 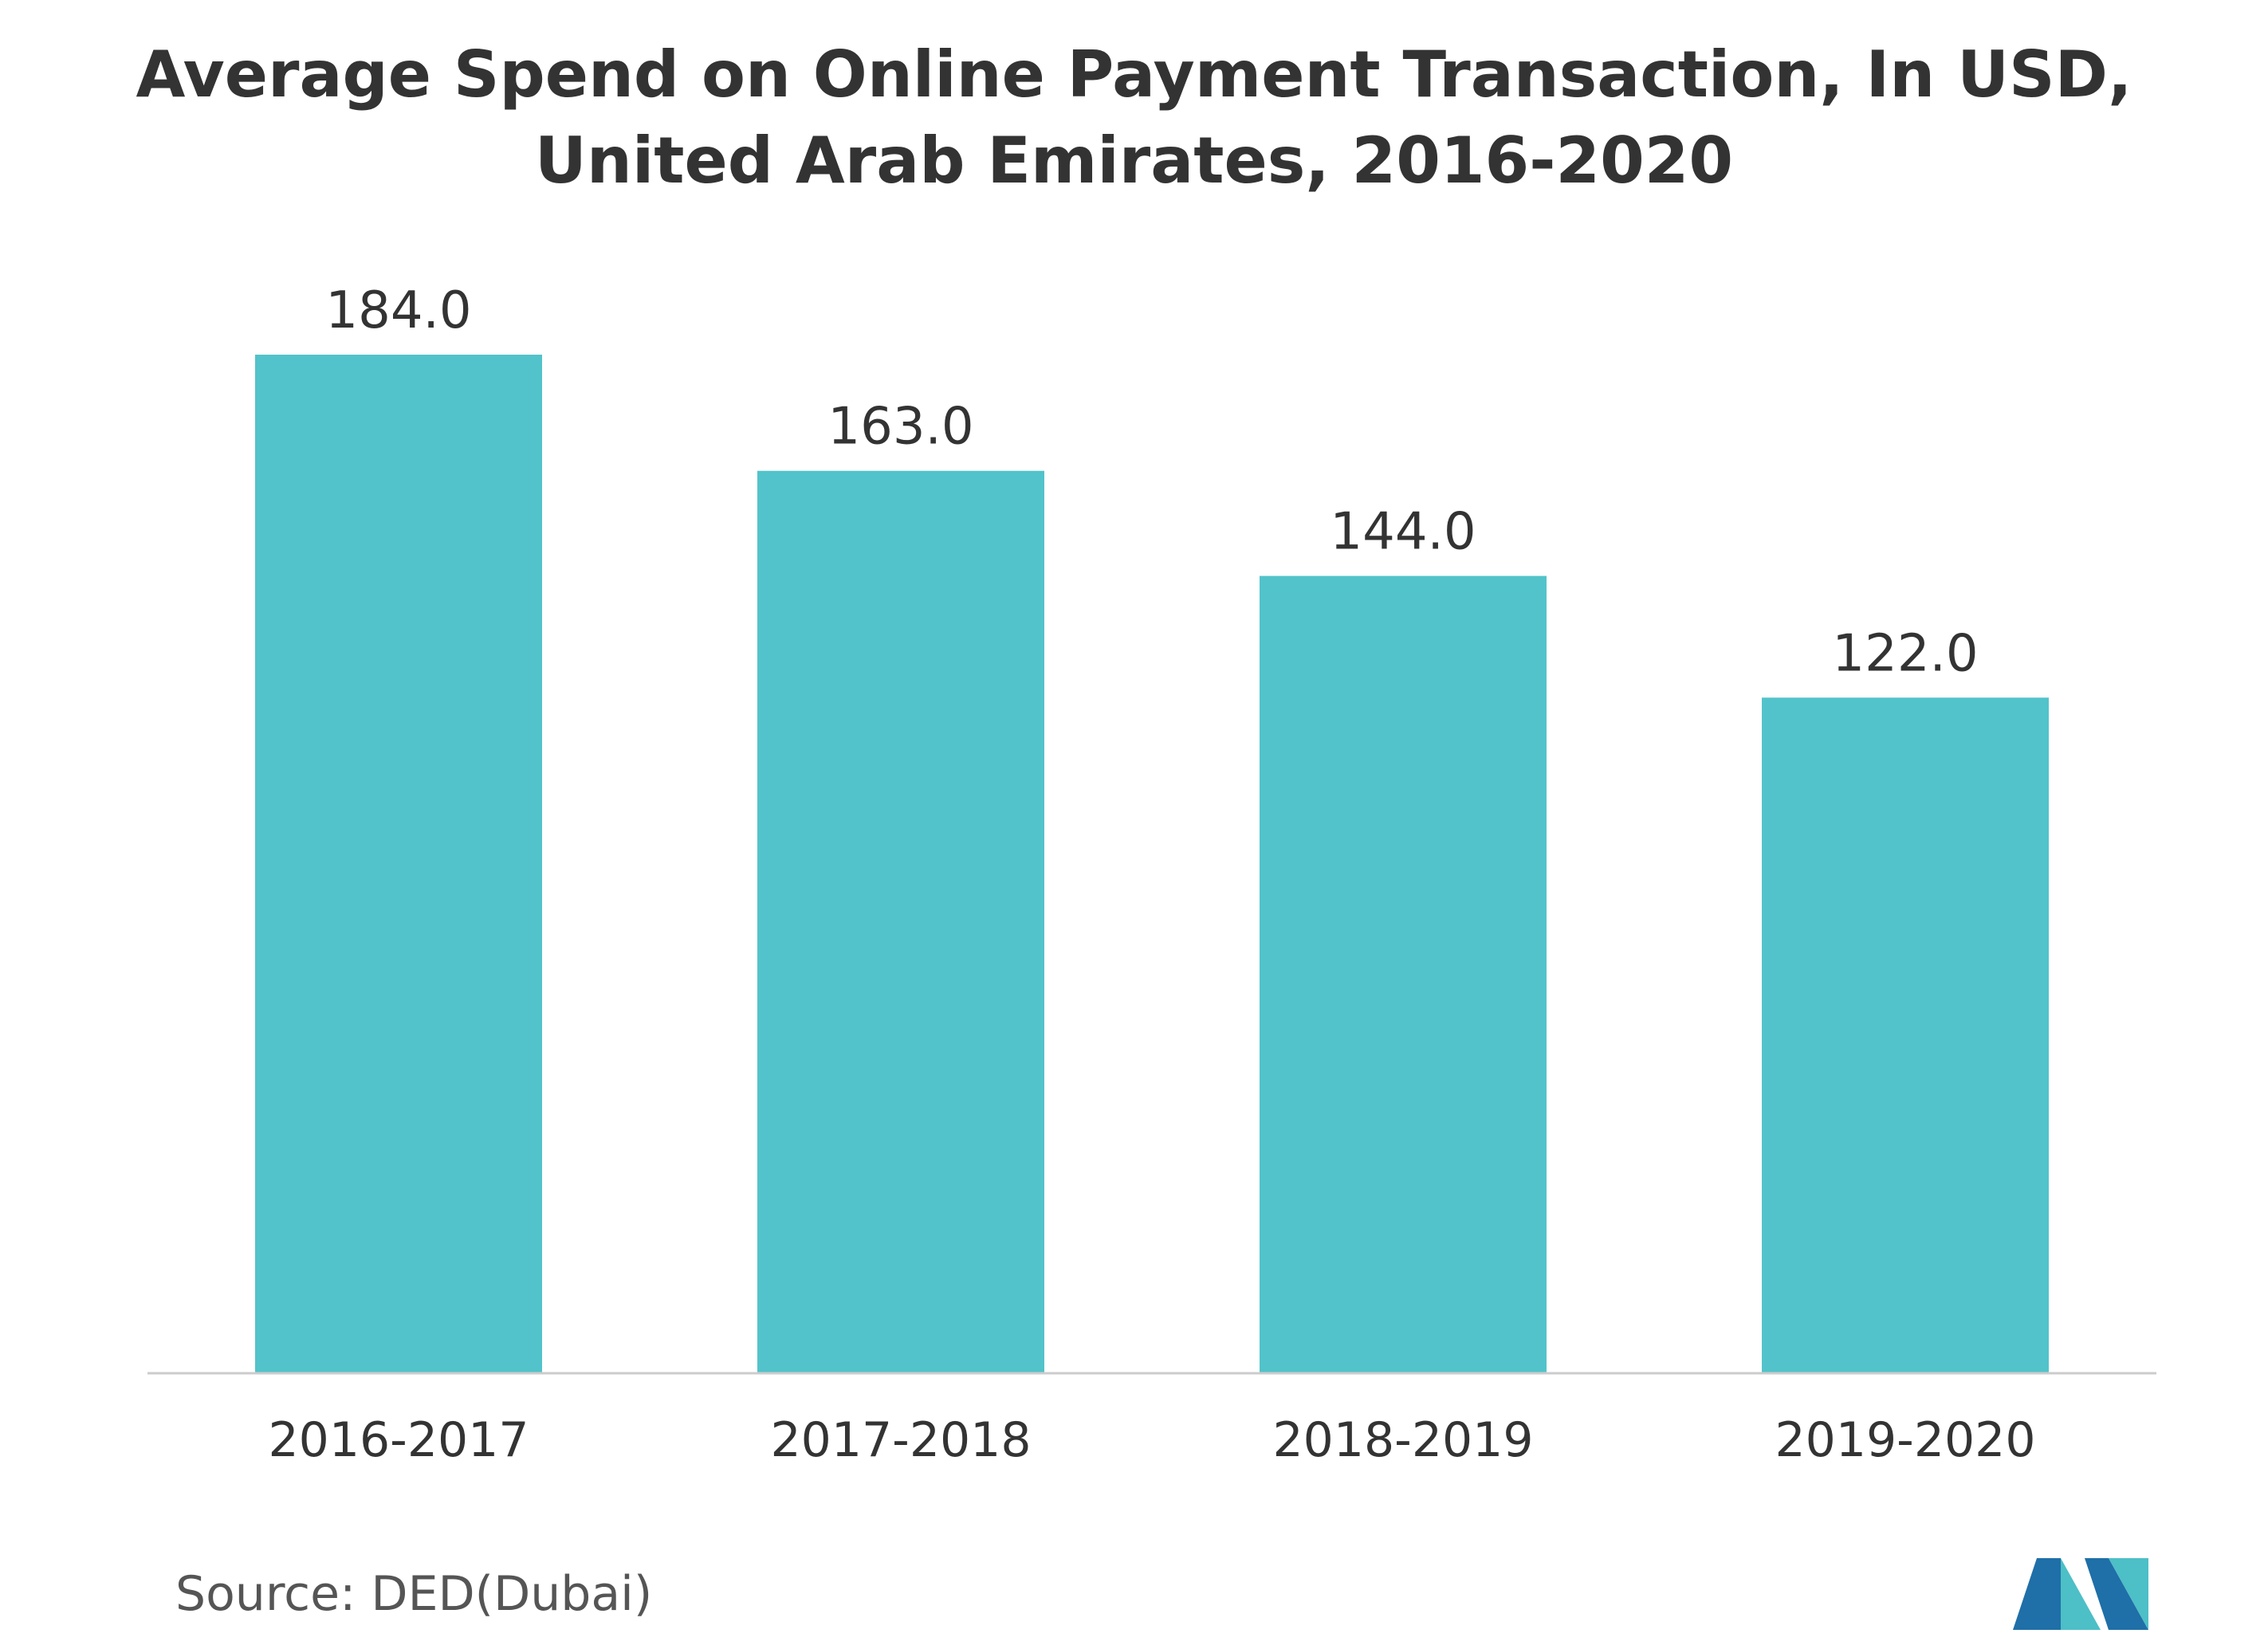 I want to click on category-label-2019-2020: 2019-2020, so click(x=1905, y=1440).